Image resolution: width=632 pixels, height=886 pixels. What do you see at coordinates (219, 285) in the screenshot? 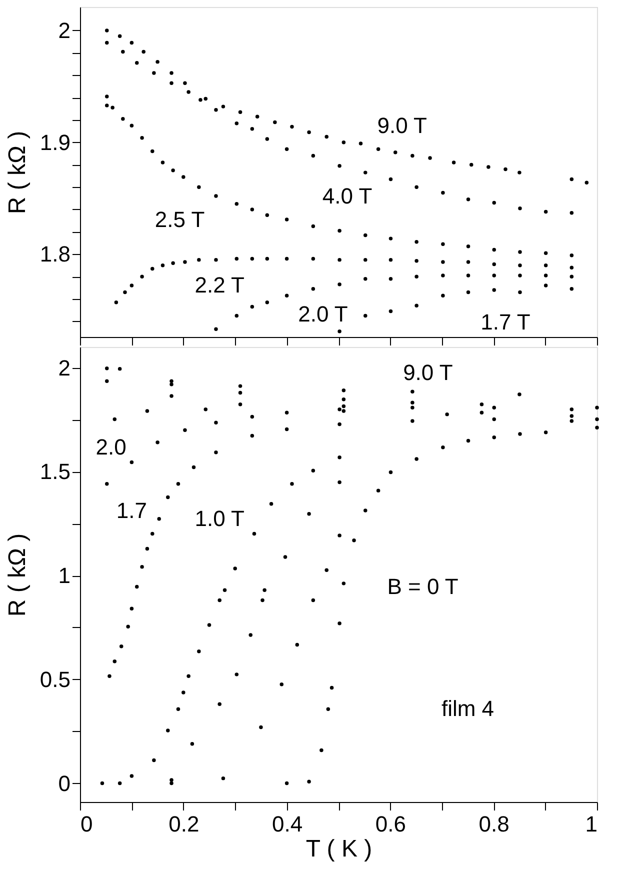
I see `annotation: 2.2 T` at bounding box center [219, 285].